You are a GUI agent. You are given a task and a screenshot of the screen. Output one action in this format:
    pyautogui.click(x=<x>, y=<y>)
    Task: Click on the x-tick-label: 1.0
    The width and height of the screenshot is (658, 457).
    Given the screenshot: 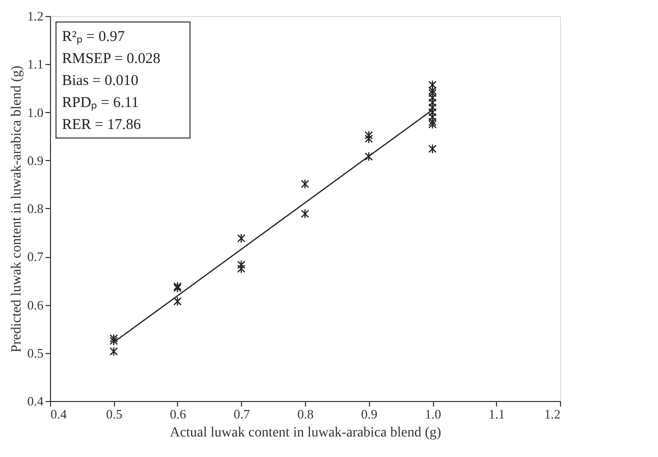 What is the action you would take?
    pyautogui.click(x=433, y=414)
    